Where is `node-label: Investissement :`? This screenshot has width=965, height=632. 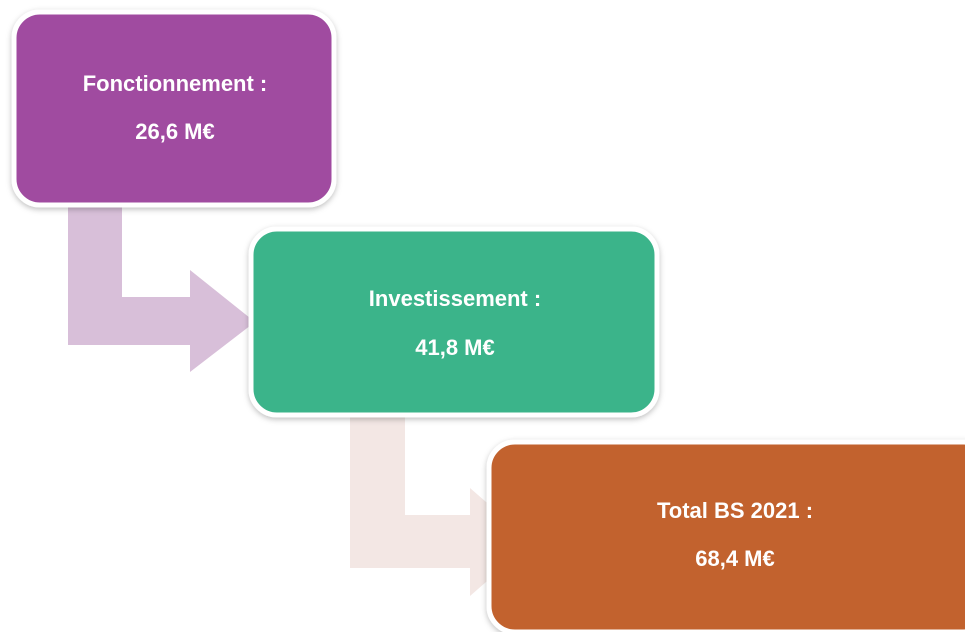 node-label: Investissement : is located at coordinates (455, 298).